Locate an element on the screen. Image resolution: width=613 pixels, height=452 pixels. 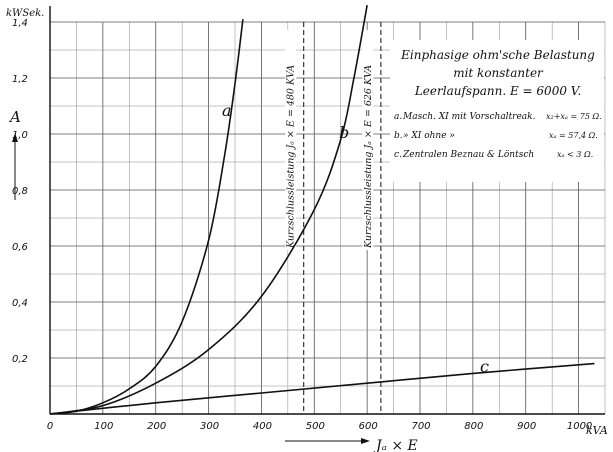
x-tick-label: 700 is located at coordinates (420, 426).